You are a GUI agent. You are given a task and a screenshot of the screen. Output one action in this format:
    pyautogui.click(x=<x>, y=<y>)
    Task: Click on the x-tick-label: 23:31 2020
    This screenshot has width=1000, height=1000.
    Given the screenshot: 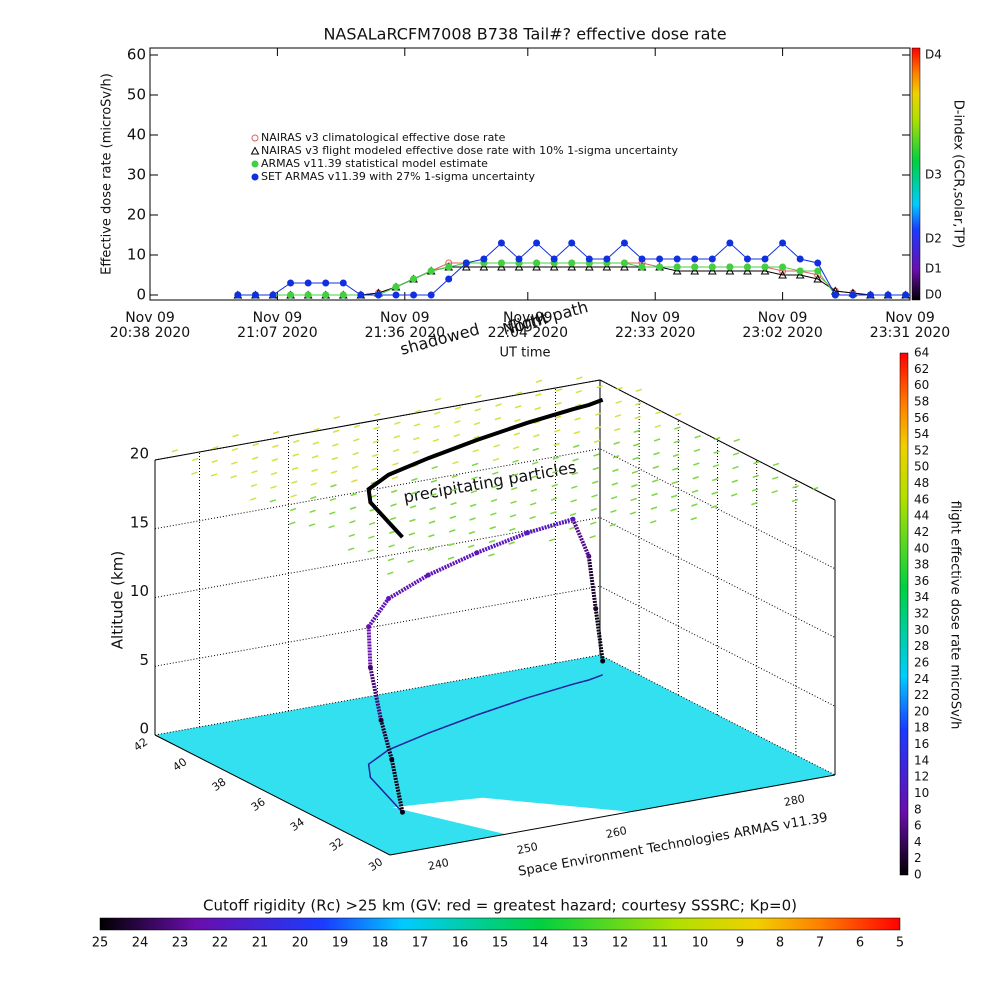 What is the action you would take?
    pyautogui.click(x=910, y=333)
    